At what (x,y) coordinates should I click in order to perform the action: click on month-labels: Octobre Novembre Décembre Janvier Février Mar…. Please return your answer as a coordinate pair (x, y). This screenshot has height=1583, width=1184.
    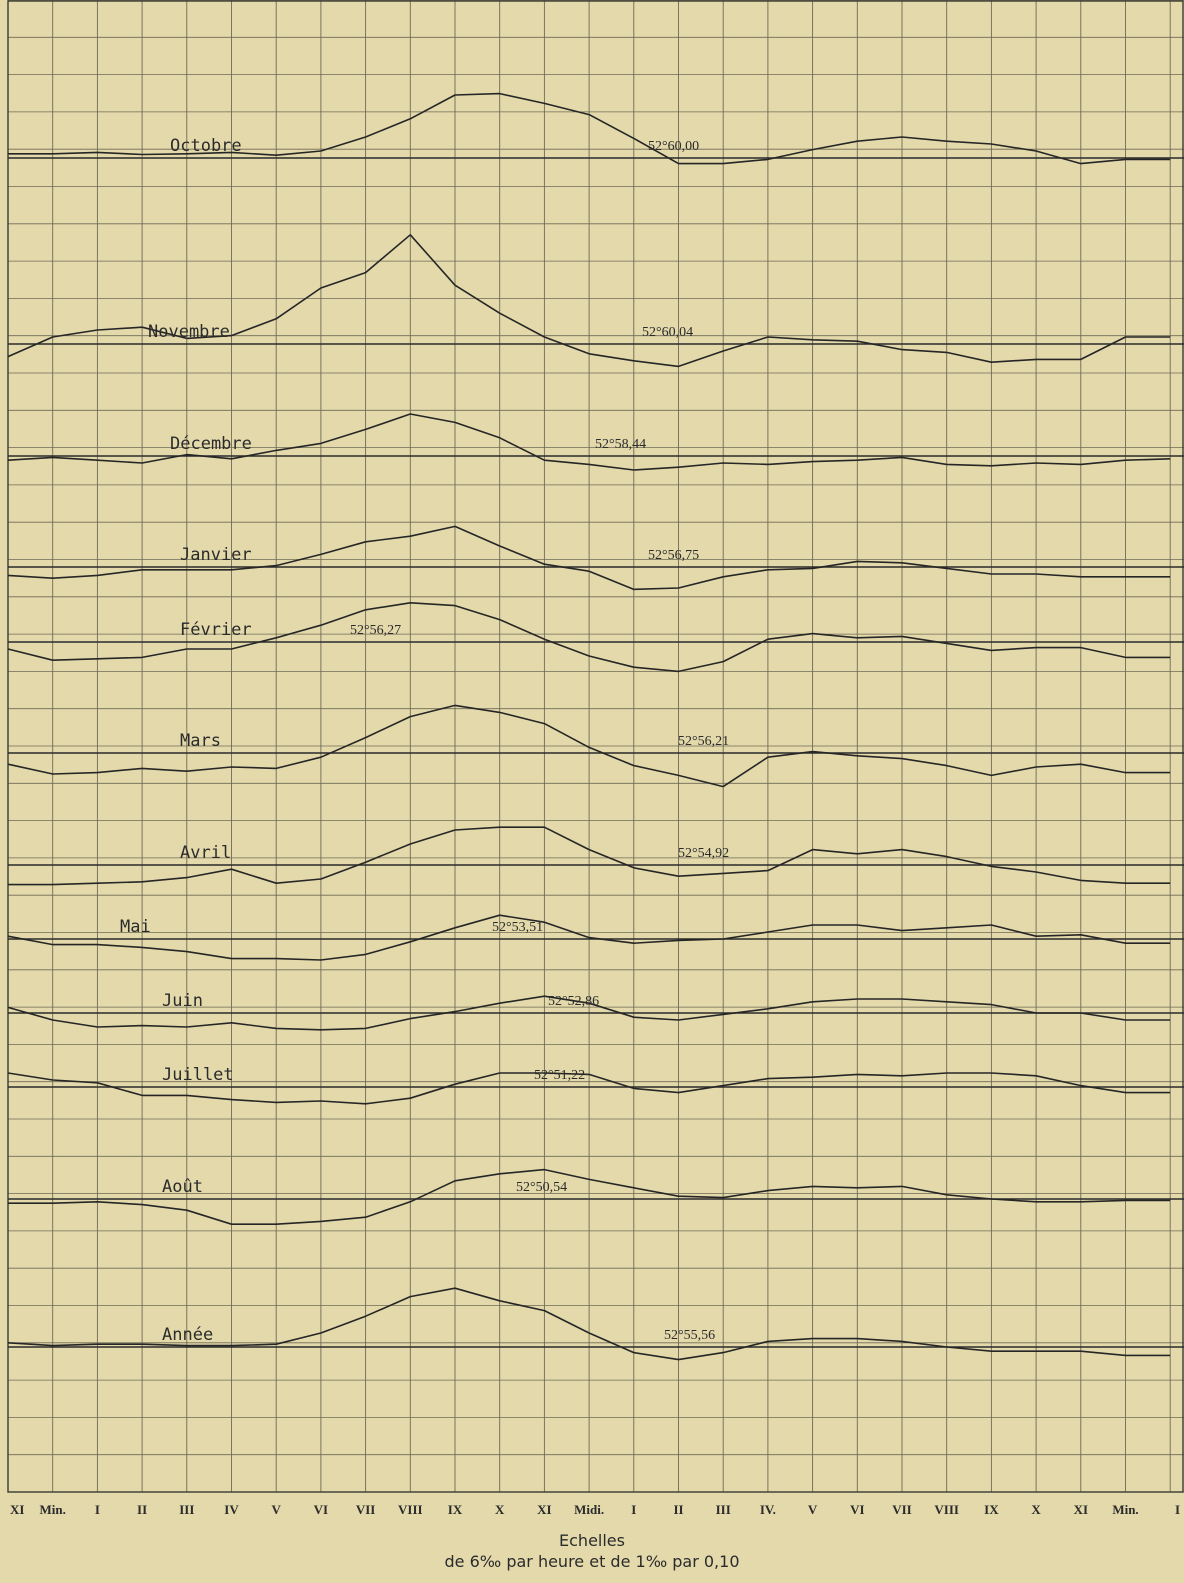
    Looking at the image, I should click on (186, 740).